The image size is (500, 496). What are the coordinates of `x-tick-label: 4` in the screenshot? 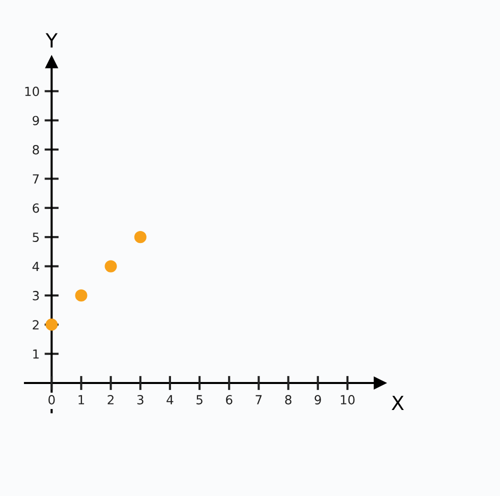 It's located at (170, 399).